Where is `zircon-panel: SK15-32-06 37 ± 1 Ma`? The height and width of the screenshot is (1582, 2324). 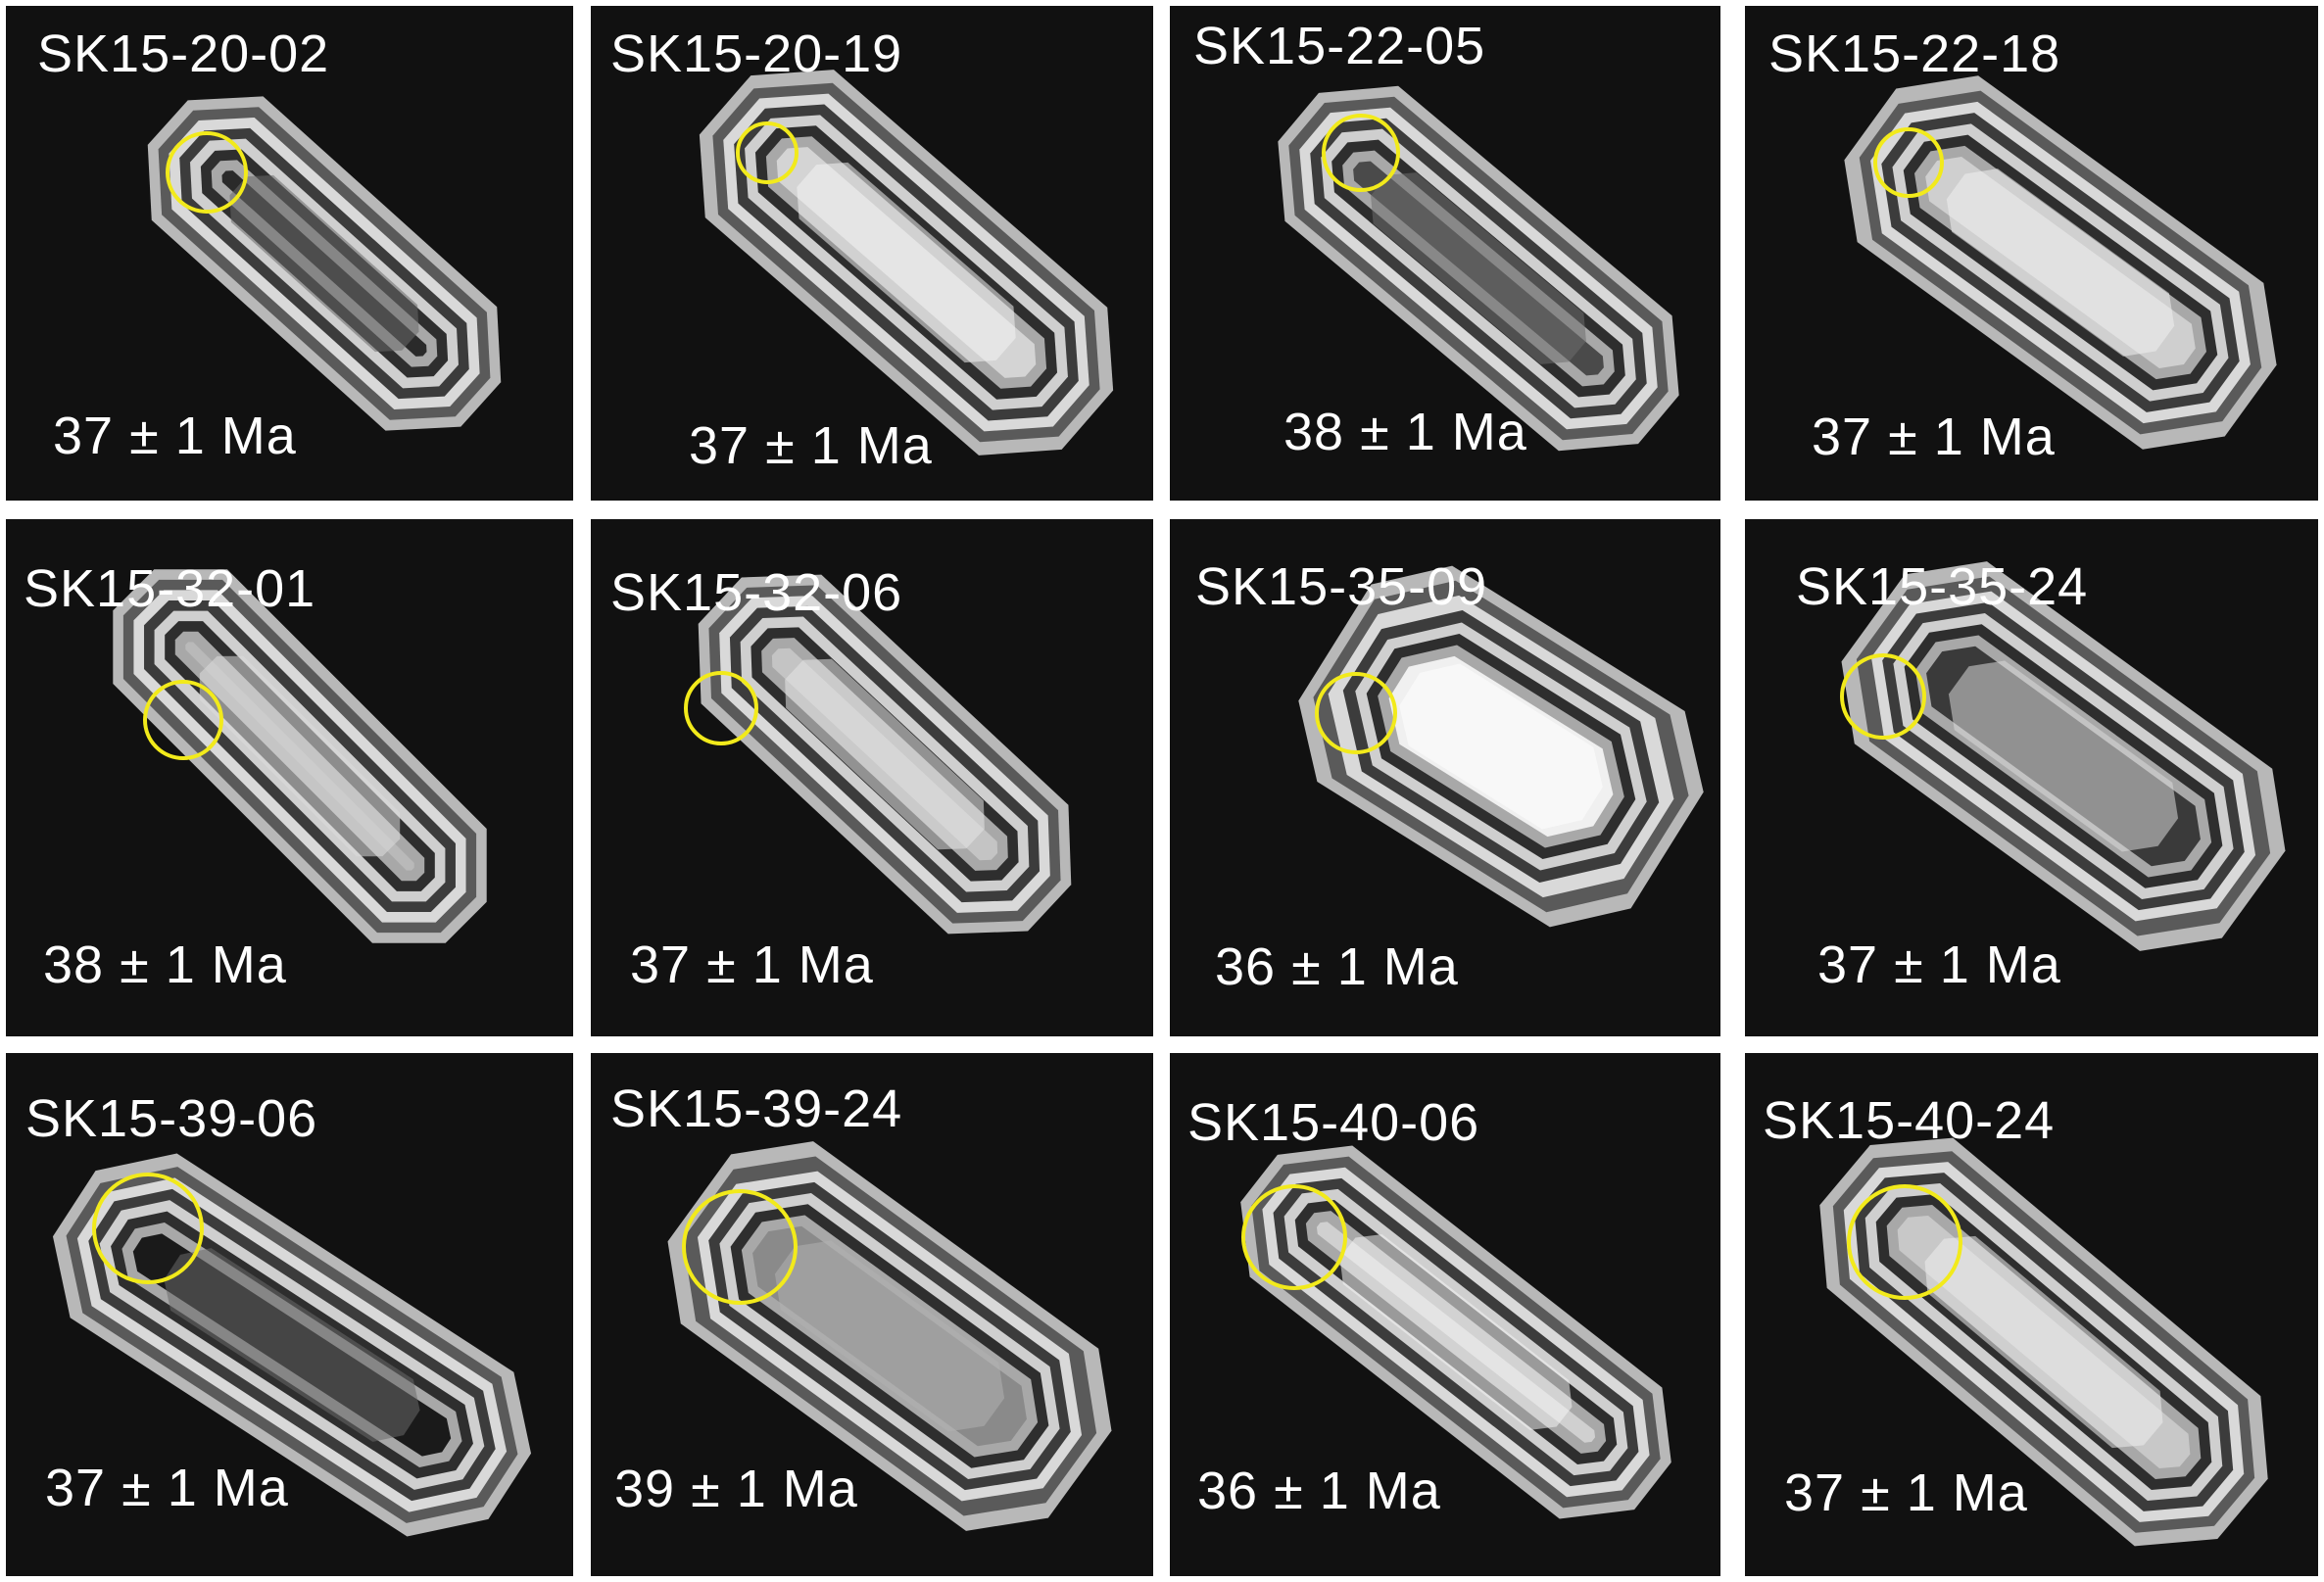 zircon-panel: SK15-32-06 37 ± 1 Ma is located at coordinates (872, 777).